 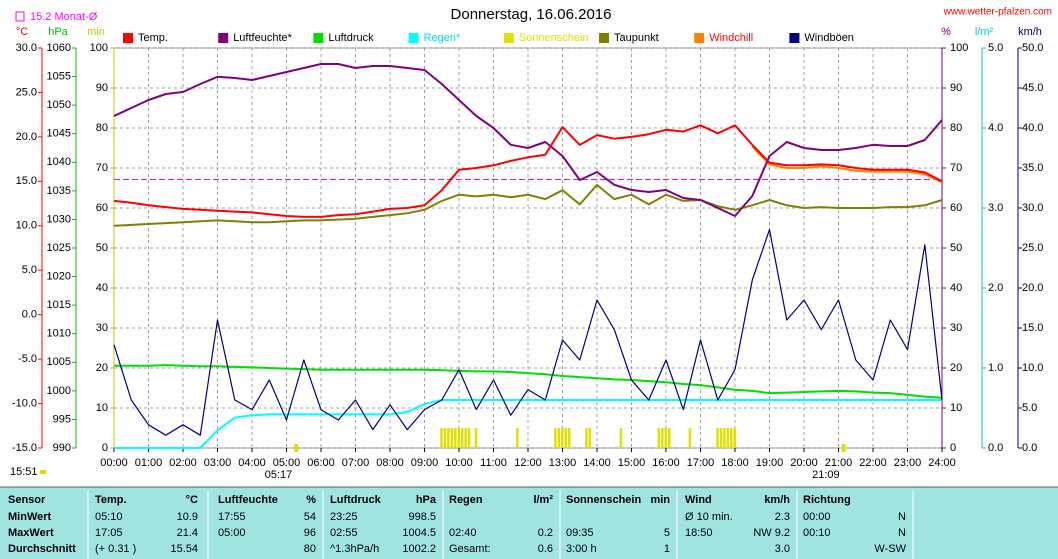 What do you see at coordinates (390, 463) in the screenshot?
I see `x-tick-label: 08:00` at bounding box center [390, 463].